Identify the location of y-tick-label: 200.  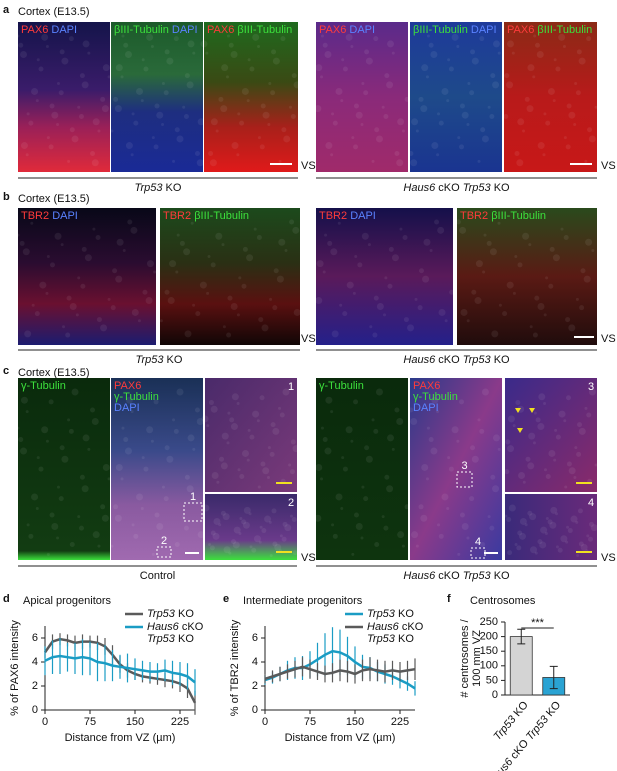
(489, 637).